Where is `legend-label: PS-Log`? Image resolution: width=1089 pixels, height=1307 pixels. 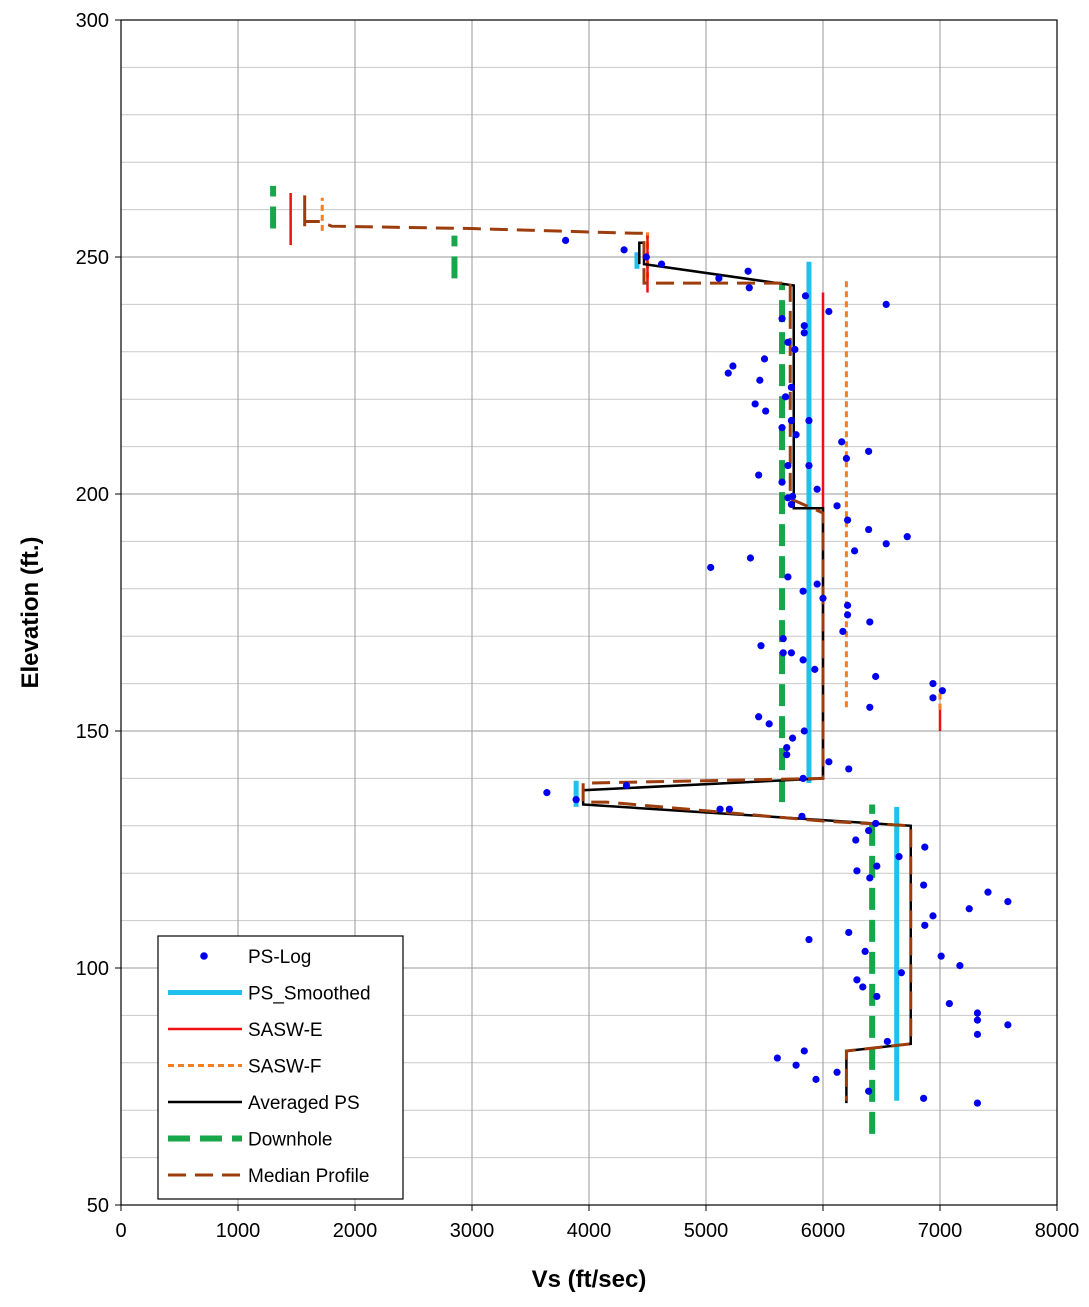 legend-label: PS-Log is located at coordinates (279, 957).